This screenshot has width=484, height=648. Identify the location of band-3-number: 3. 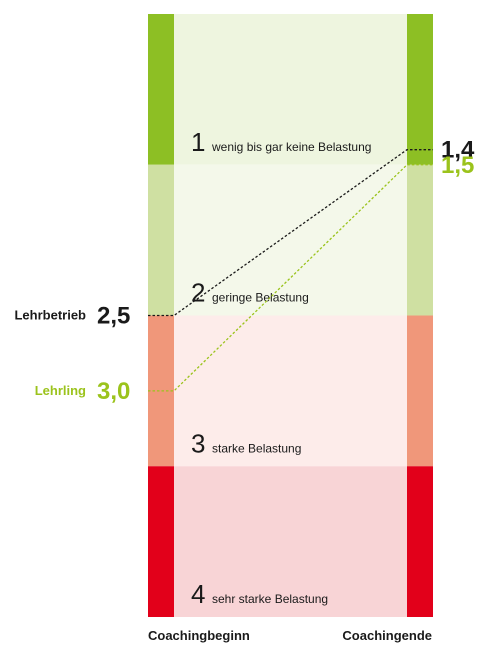
(198, 443).